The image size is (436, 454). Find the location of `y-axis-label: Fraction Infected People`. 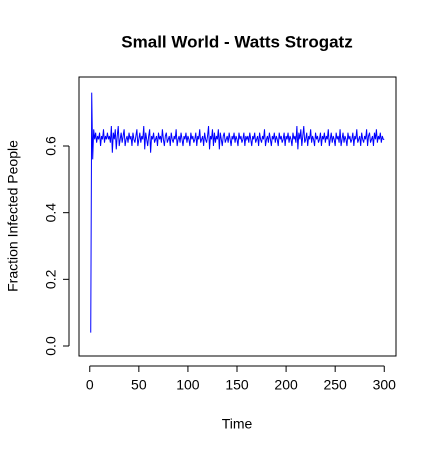

y-axis-label: Fraction Infected People is located at coordinates (13, 216).